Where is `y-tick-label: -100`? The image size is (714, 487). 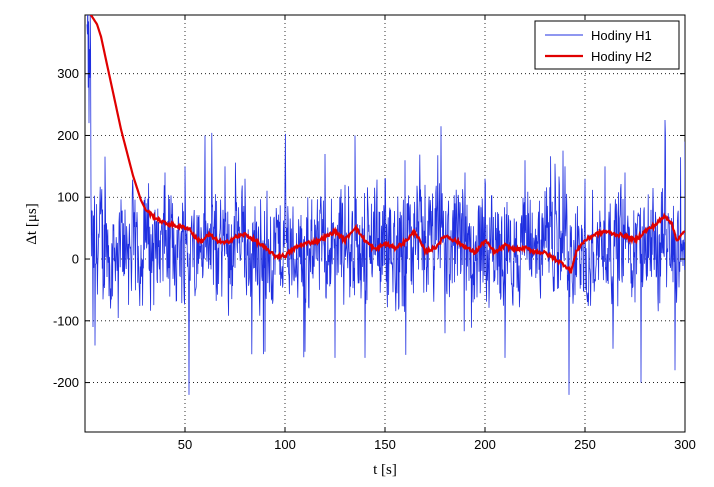
y-tick-label: -100 is located at coordinates (66, 320).